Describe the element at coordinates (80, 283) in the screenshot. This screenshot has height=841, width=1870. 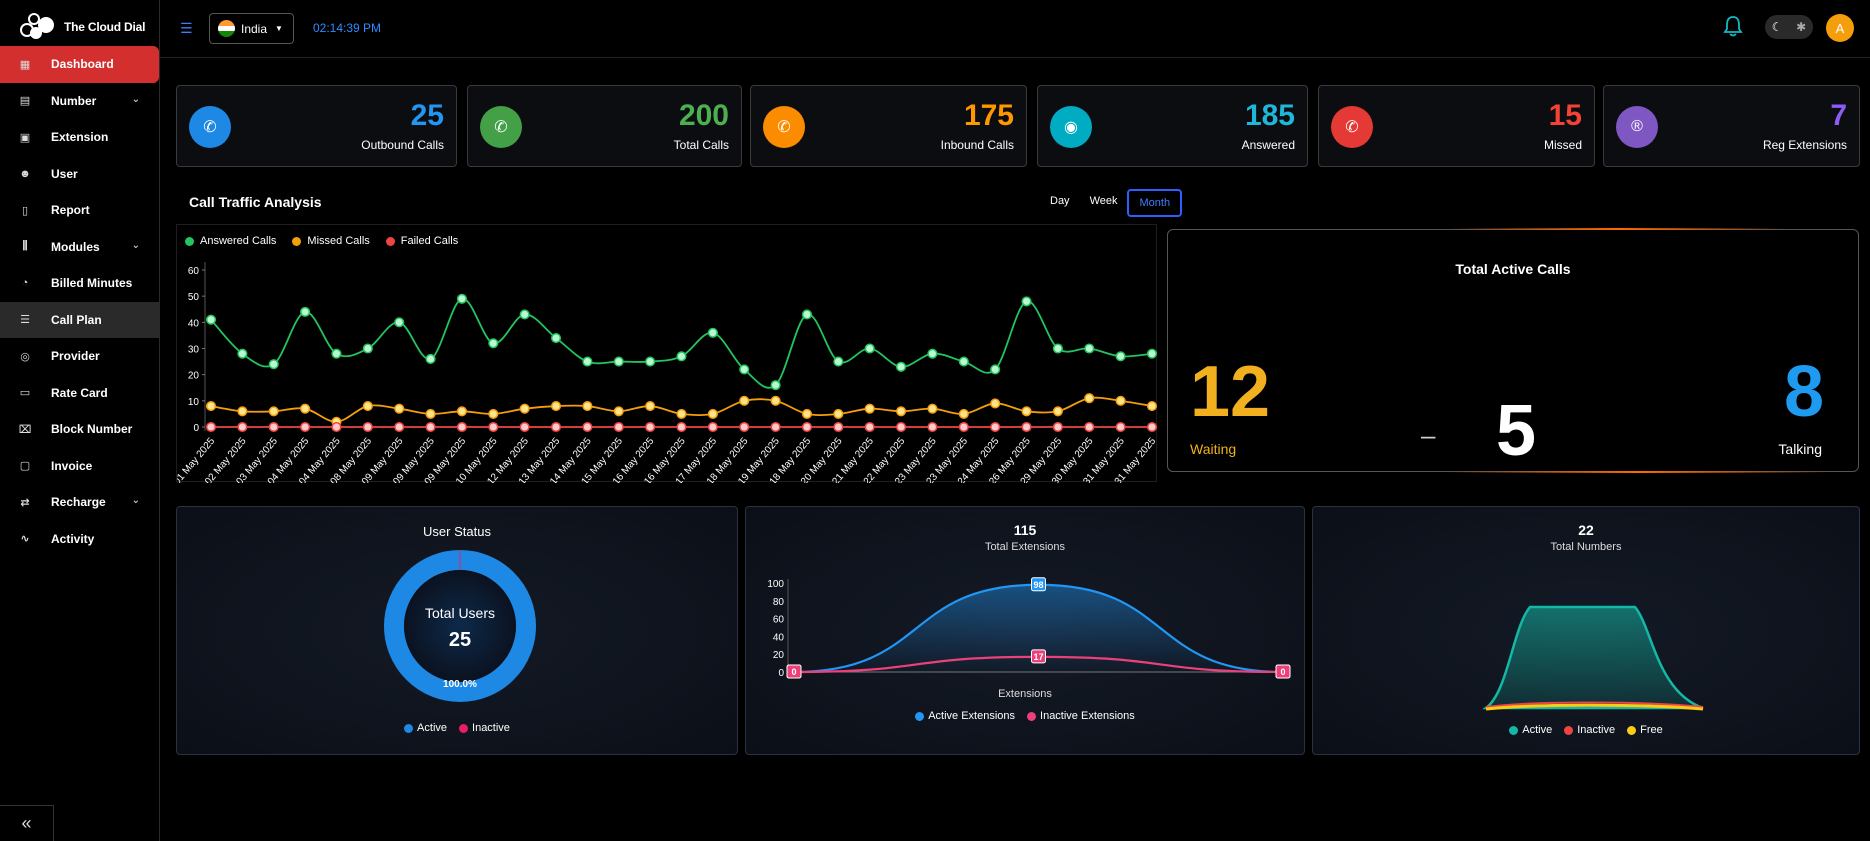
I see `sidebar-item-billed-minutes: ◔ Billed Minutes` at that location.